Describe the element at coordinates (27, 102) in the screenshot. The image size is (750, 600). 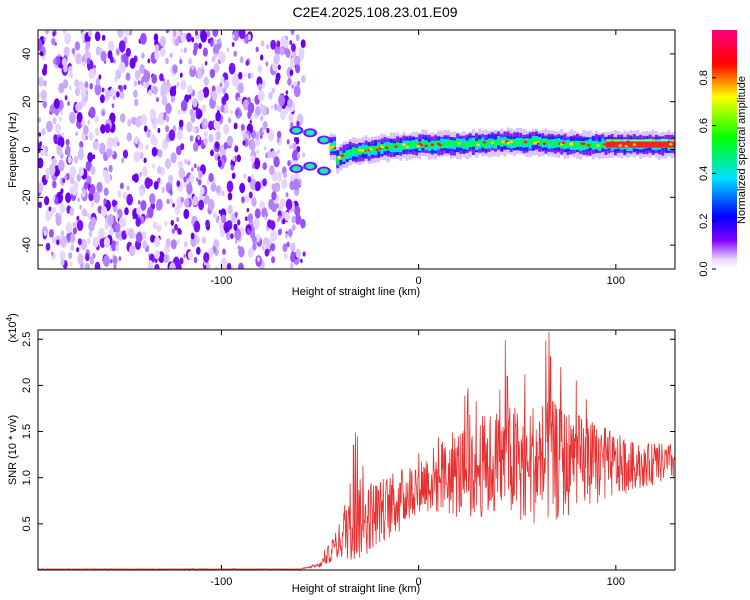
I see `spectrogram-y-tick-label: 20` at that location.